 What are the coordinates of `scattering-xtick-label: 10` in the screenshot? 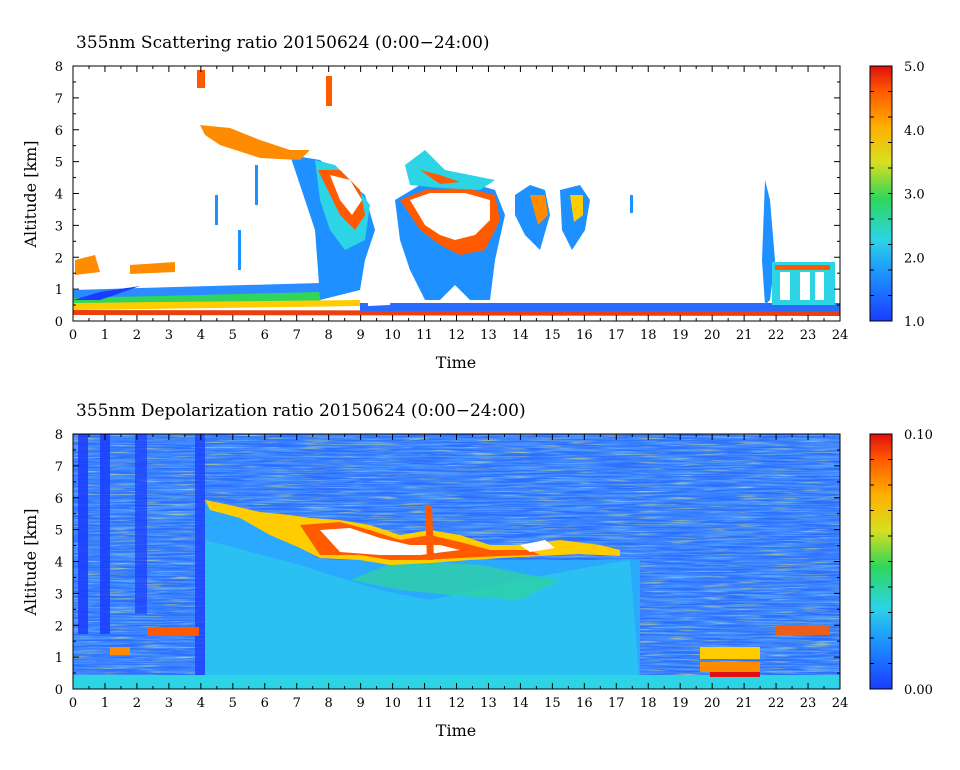 It's located at (392, 335).